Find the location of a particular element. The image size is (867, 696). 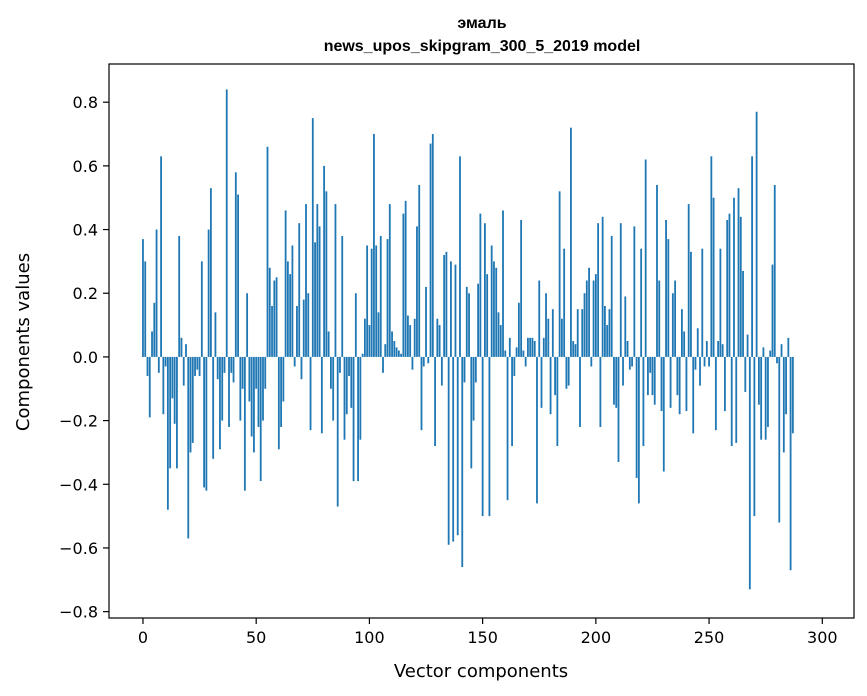

y-axis: −0.8 −0.6 −0.4 −0.2 0.0 0.2 0.4 0.6 0.8 is located at coordinates (84, 357).